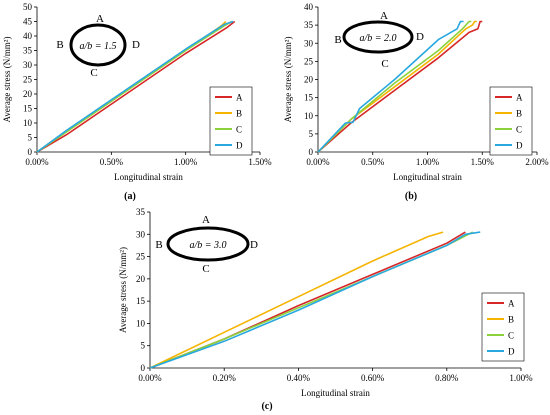 This screenshot has height=415, width=550. I want to click on y-tick-label: 50, so click(28, 7).